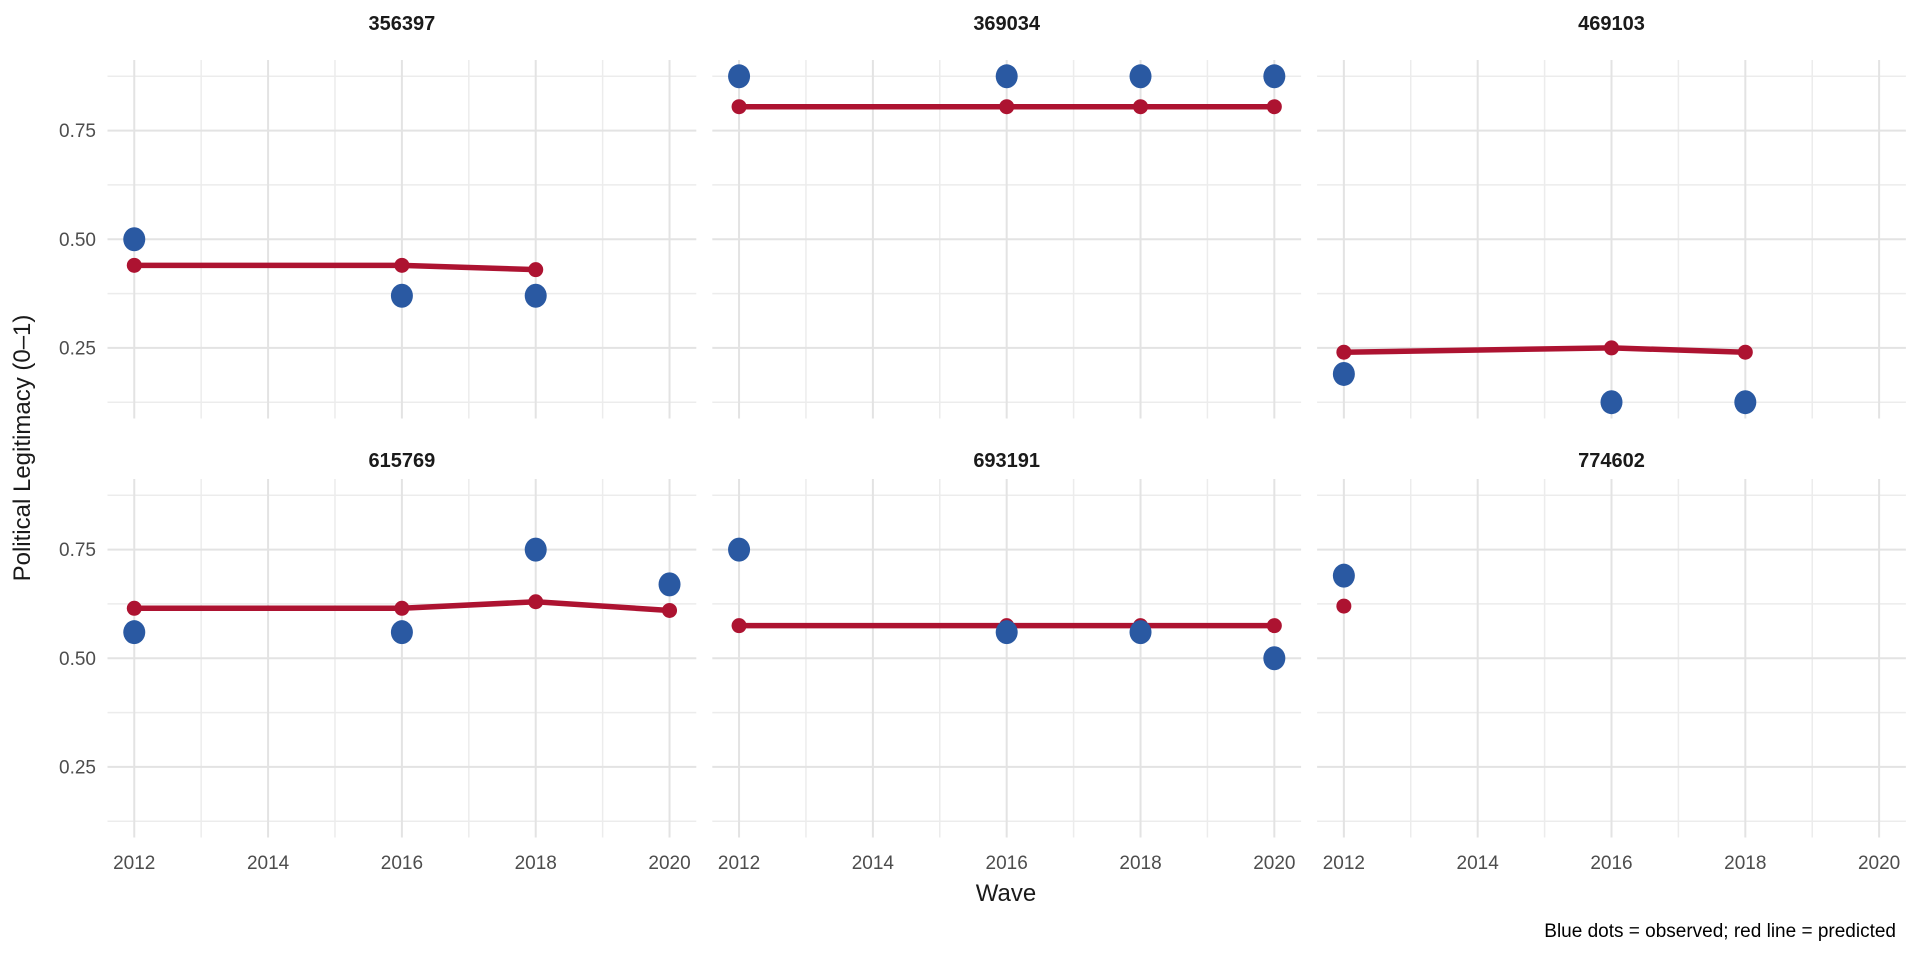 The width and height of the screenshot is (1920, 960). Describe the element at coordinates (1006, 893) in the screenshot. I see `x-axis-title: Wave` at that location.